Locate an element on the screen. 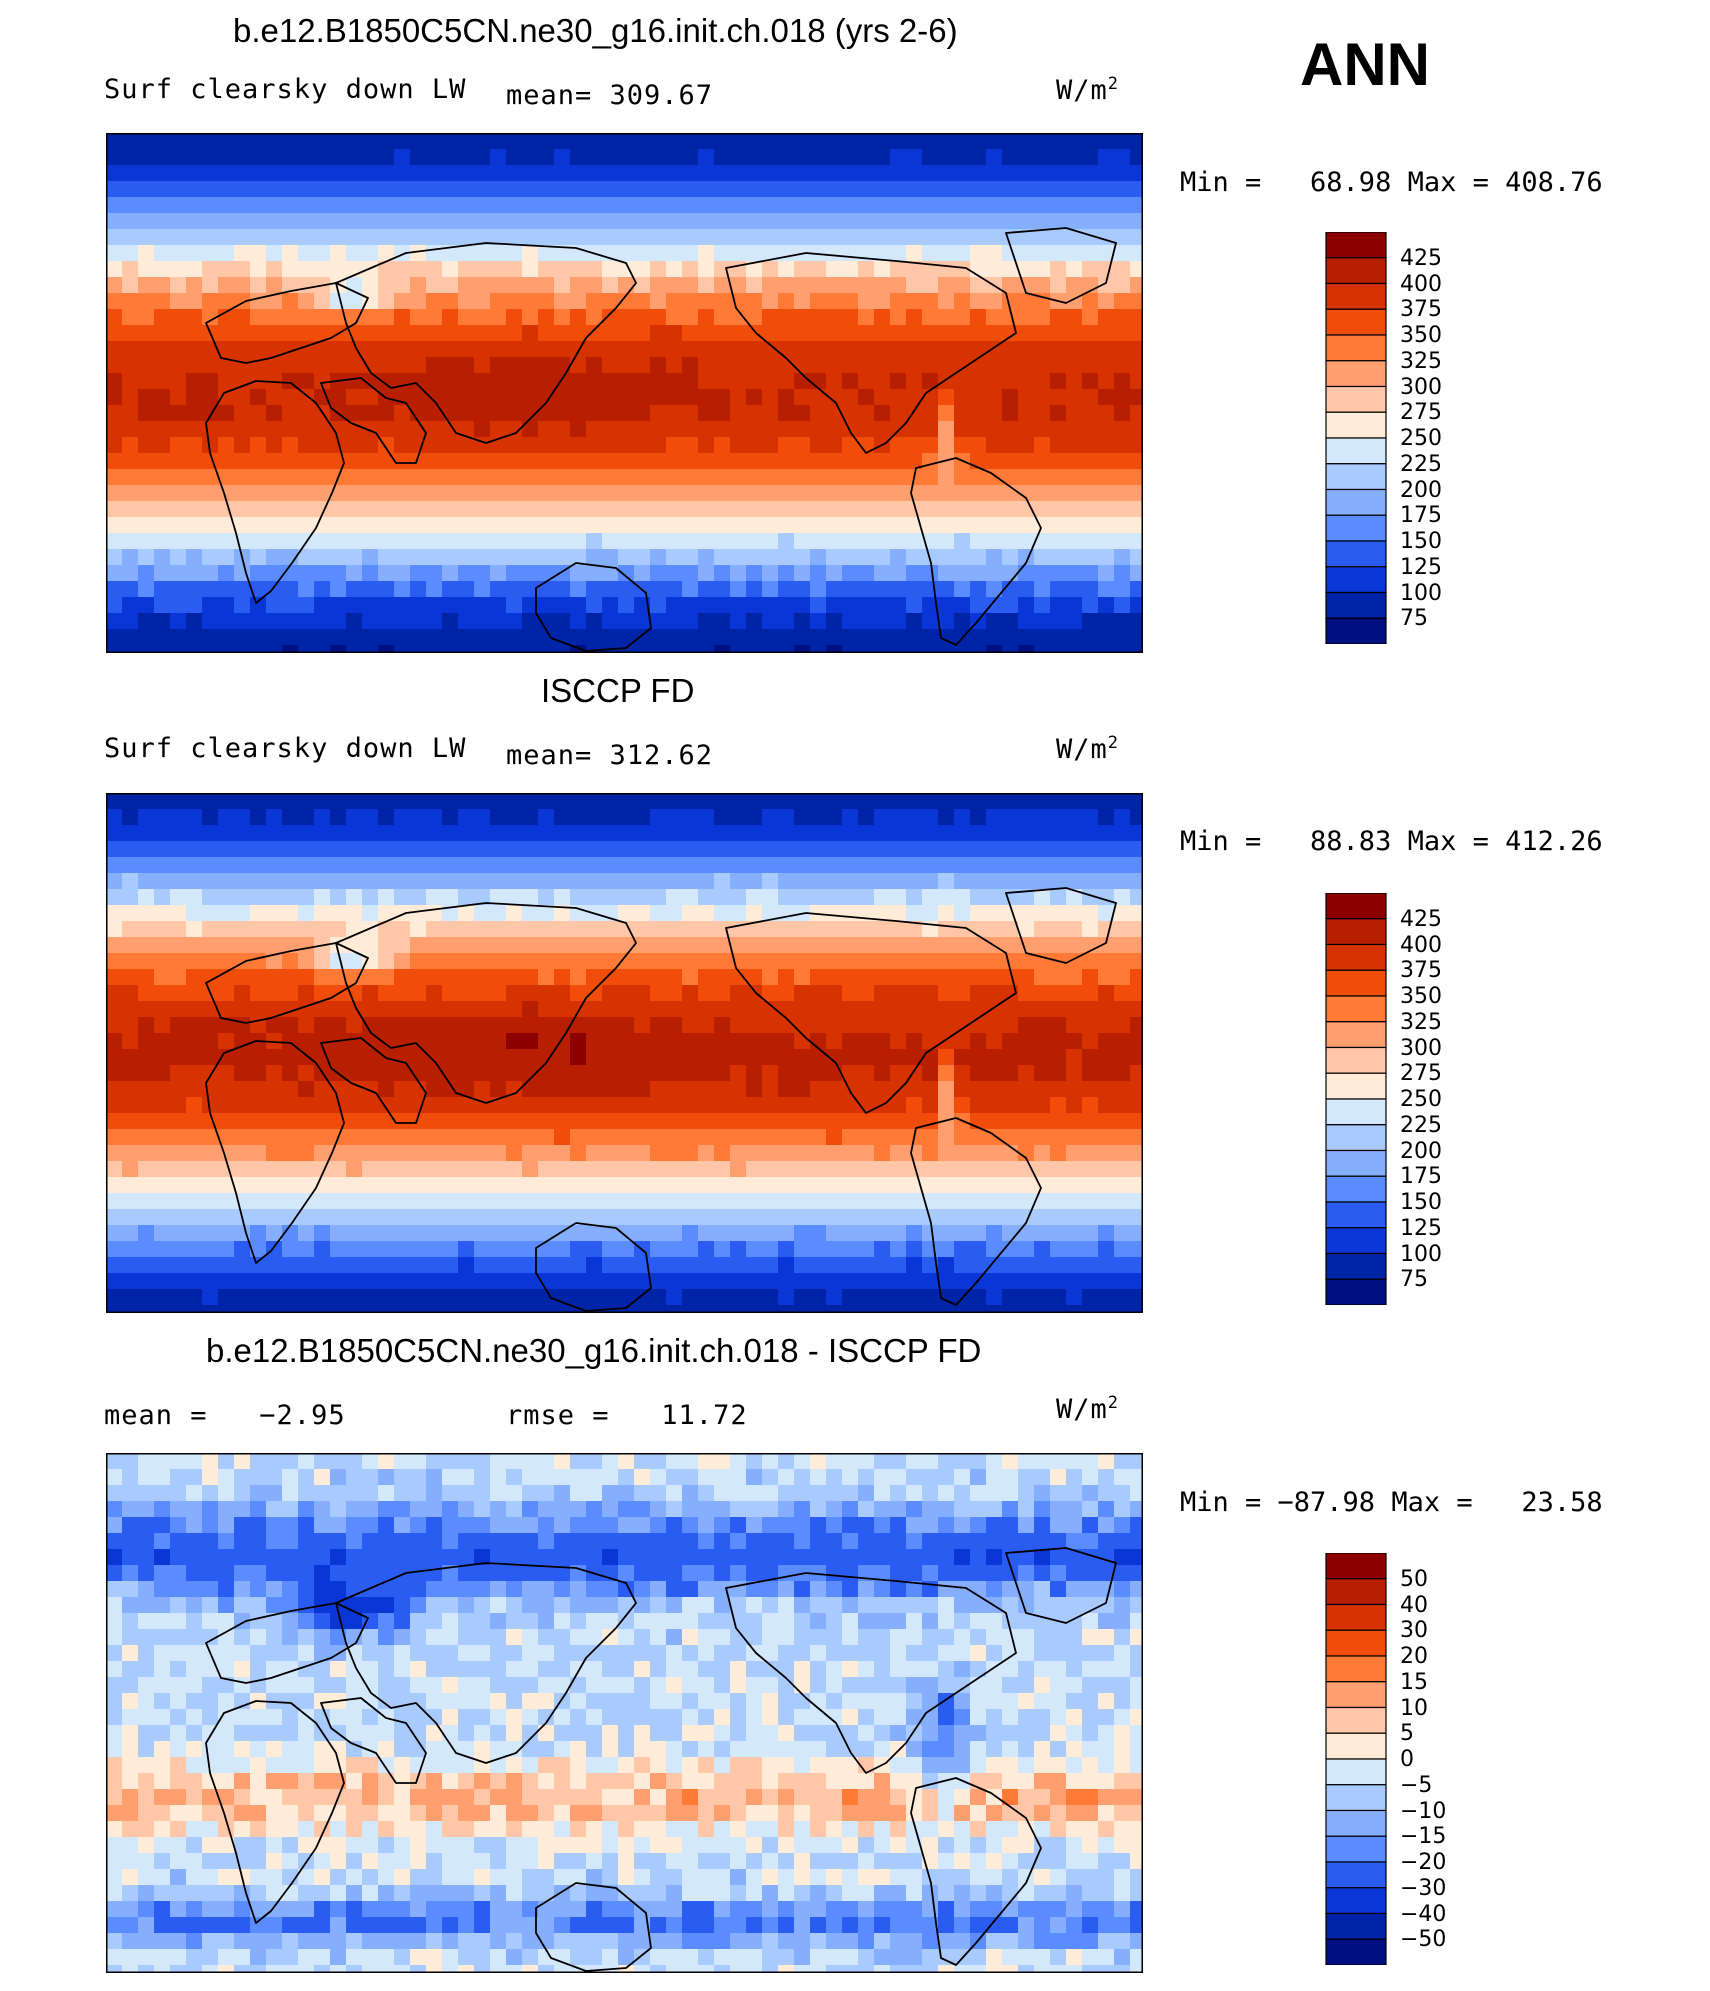 The width and height of the screenshot is (1710, 1991). panel1-mean-label: mean= 309.67 is located at coordinates (610, 95).